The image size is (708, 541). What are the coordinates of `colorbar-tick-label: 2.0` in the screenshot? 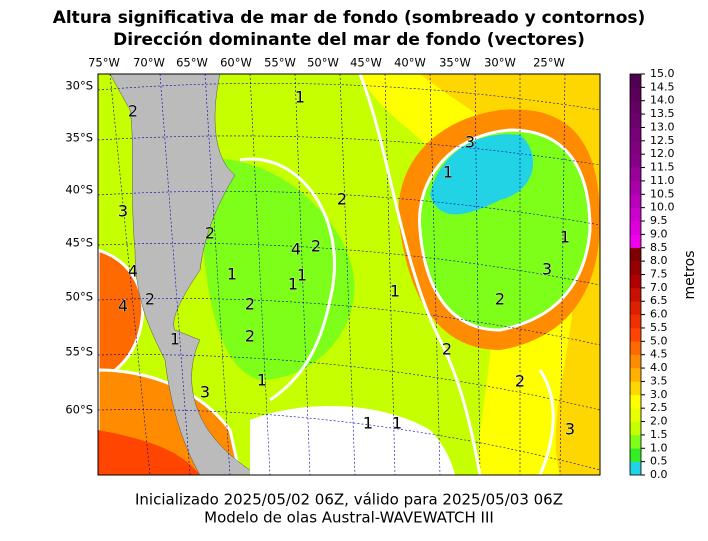 It's located at (659, 421).